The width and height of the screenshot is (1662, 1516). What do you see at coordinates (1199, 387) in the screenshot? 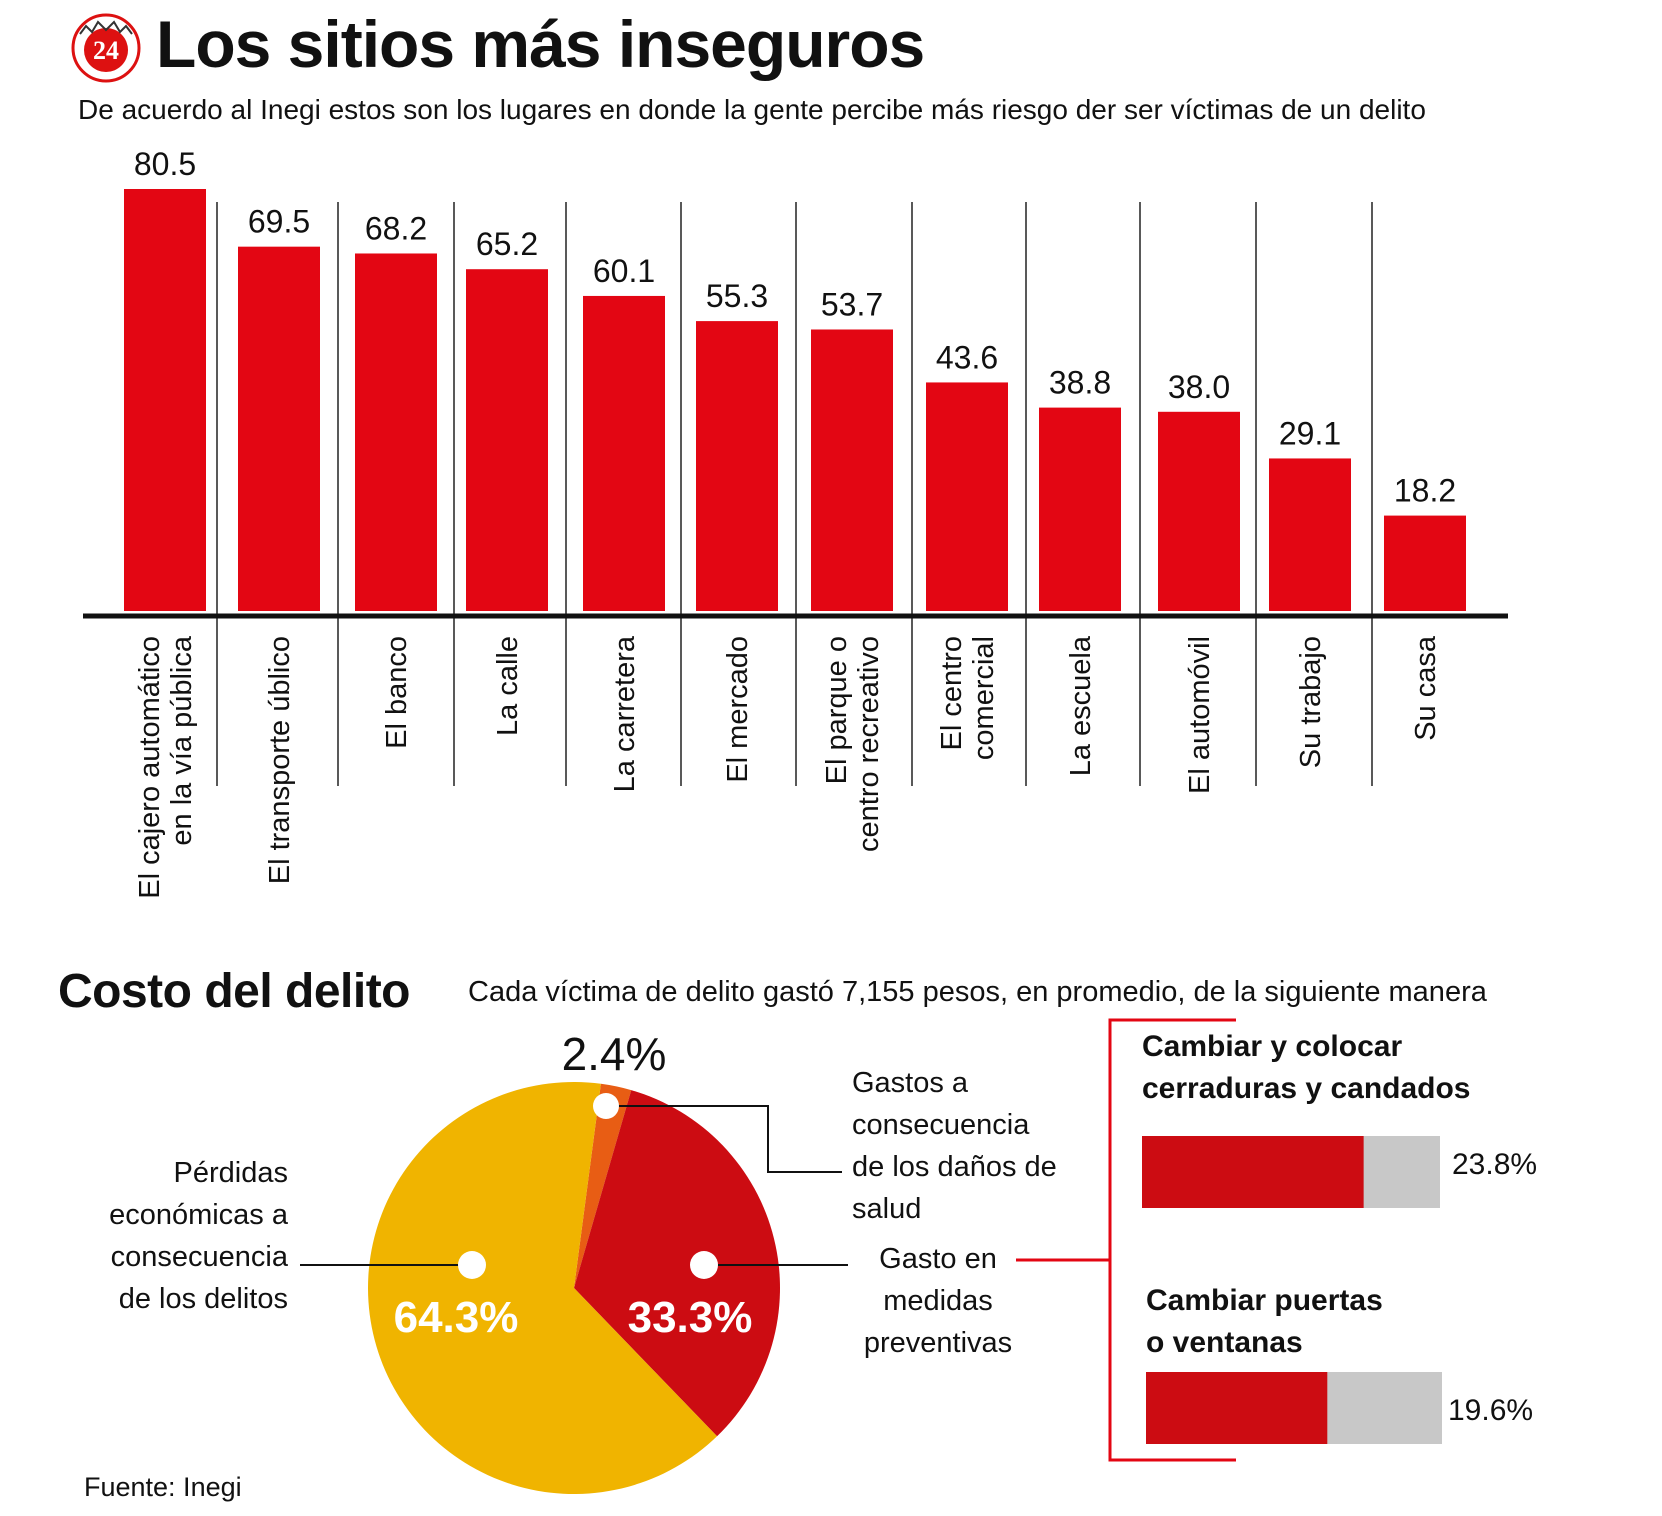
I see `bar-value-label: 38.0` at bounding box center [1199, 387].